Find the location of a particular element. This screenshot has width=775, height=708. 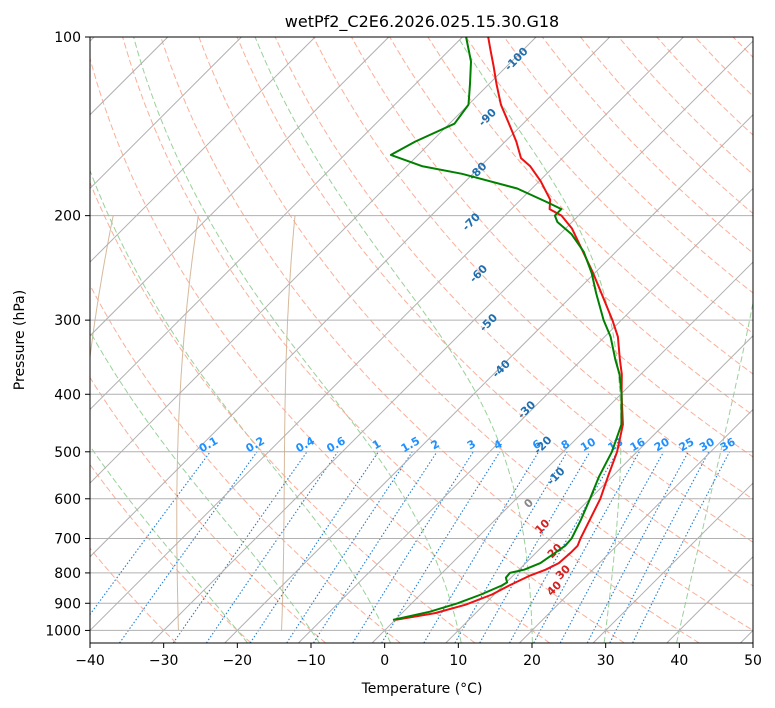

x-tick-label: 10 is located at coordinates (458, 661).